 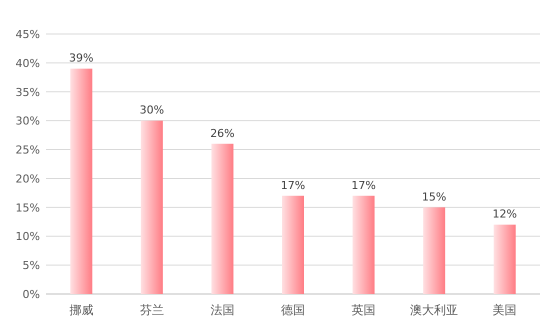 What do you see at coordinates (152, 110) in the screenshot?
I see `data-label: 30%` at bounding box center [152, 110].